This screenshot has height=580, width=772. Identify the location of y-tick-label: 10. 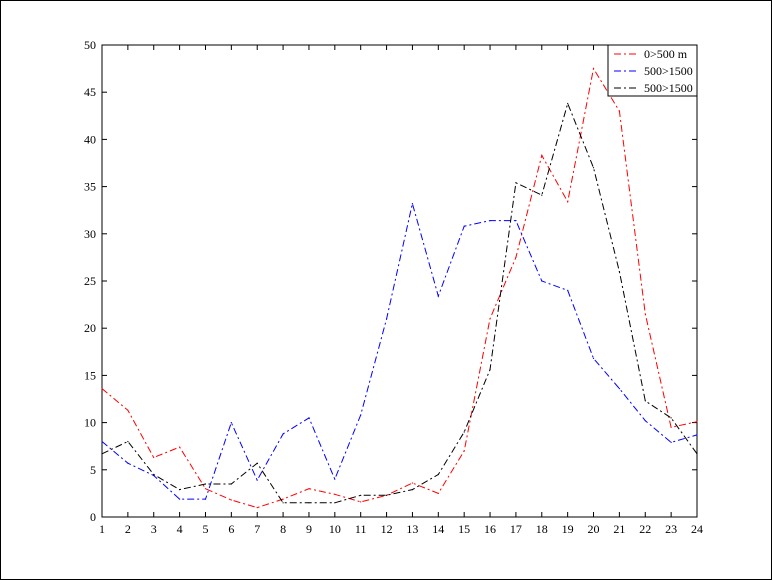
(90, 423).